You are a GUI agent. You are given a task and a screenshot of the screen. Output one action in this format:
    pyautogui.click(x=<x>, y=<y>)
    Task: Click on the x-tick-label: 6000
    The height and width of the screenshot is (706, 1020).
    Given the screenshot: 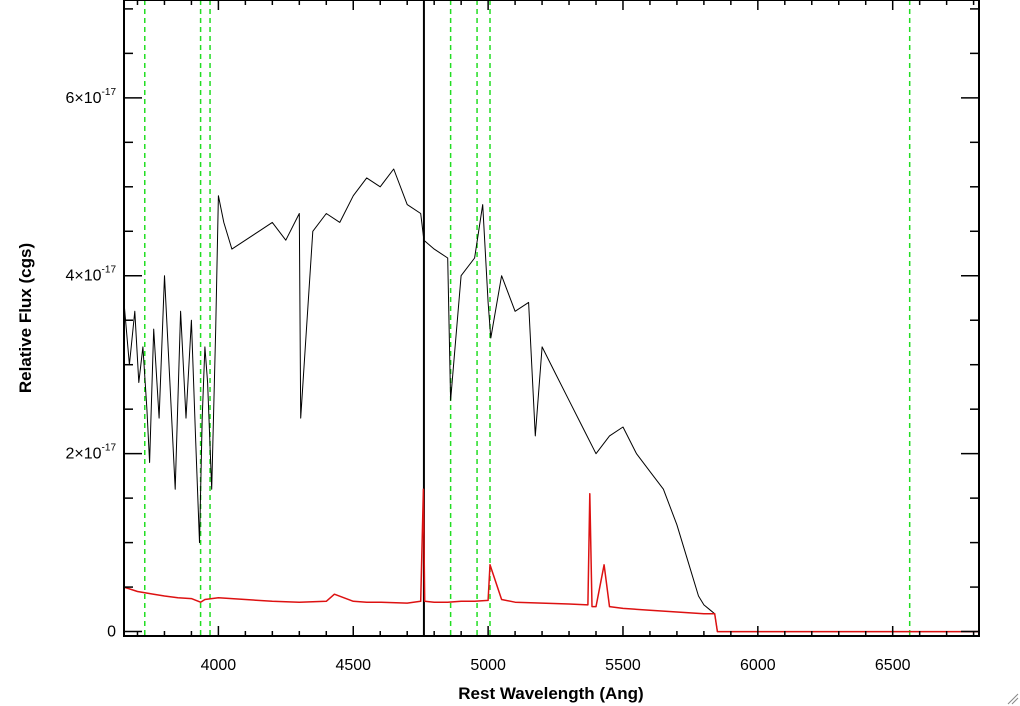 What is the action you would take?
    pyautogui.click(x=758, y=665)
    